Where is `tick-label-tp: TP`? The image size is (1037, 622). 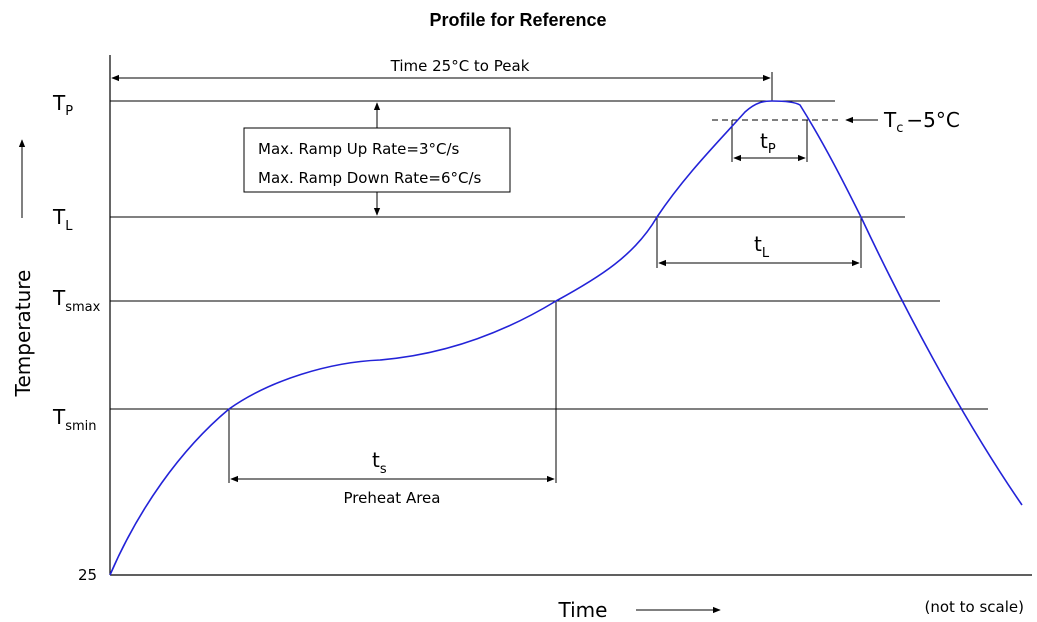
tick-label-tp: TP is located at coordinates (62, 105).